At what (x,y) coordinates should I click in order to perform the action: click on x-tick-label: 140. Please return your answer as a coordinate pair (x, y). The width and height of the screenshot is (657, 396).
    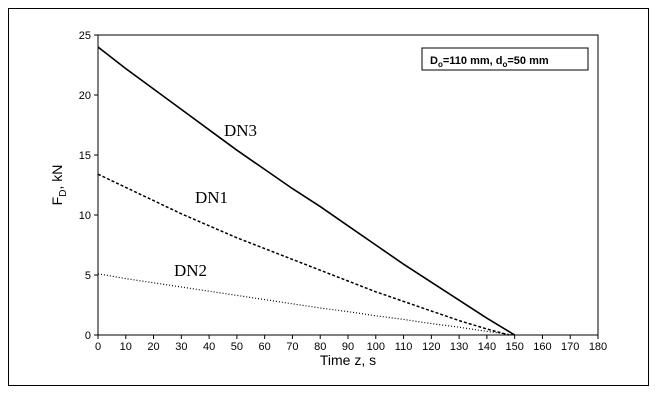
    Looking at the image, I should click on (487, 347).